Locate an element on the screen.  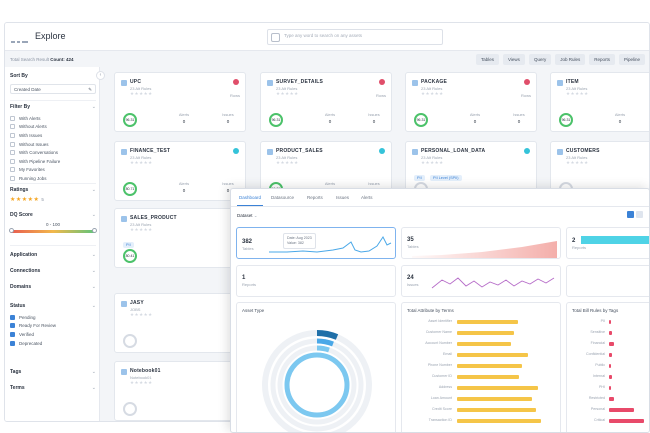
kpi-panel-blank is located at coordinates (607, 281).